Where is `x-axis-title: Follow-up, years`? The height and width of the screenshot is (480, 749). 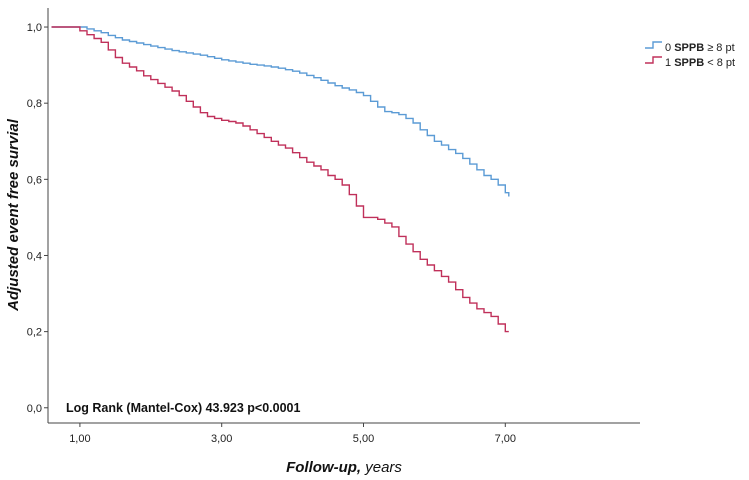
x-axis-title: Follow-up, years is located at coordinates (344, 467).